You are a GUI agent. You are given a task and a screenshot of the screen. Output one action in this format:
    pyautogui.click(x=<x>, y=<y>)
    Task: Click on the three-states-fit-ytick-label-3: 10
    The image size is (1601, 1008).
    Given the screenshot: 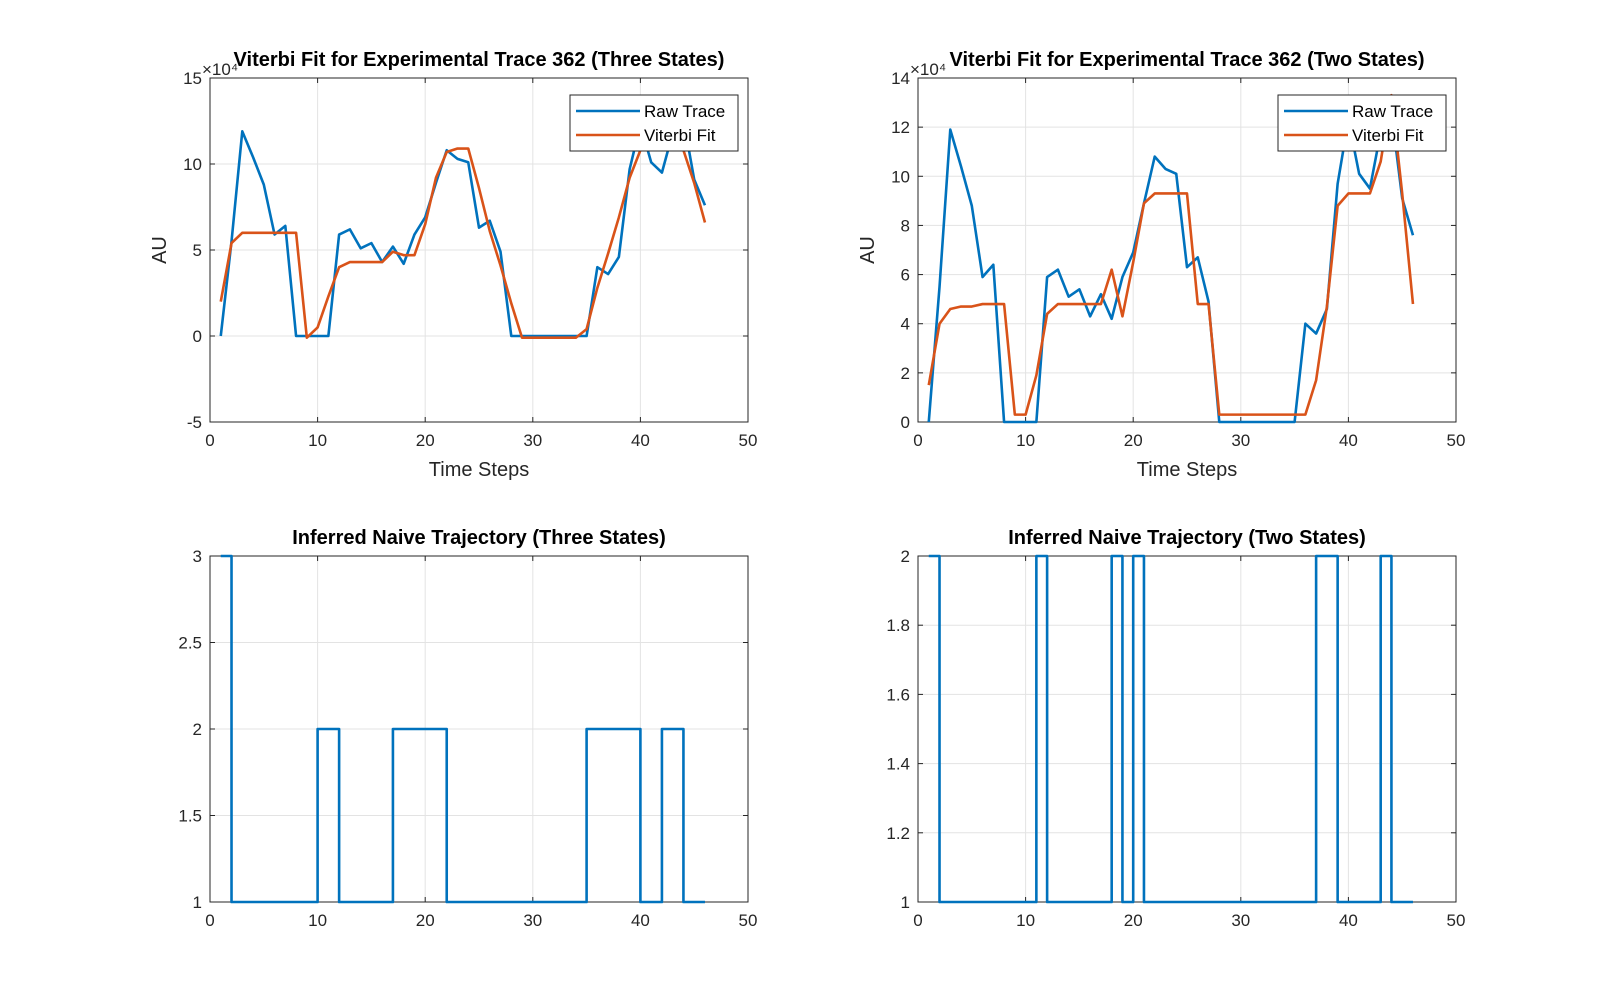 What is the action you would take?
    pyautogui.click(x=192, y=164)
    